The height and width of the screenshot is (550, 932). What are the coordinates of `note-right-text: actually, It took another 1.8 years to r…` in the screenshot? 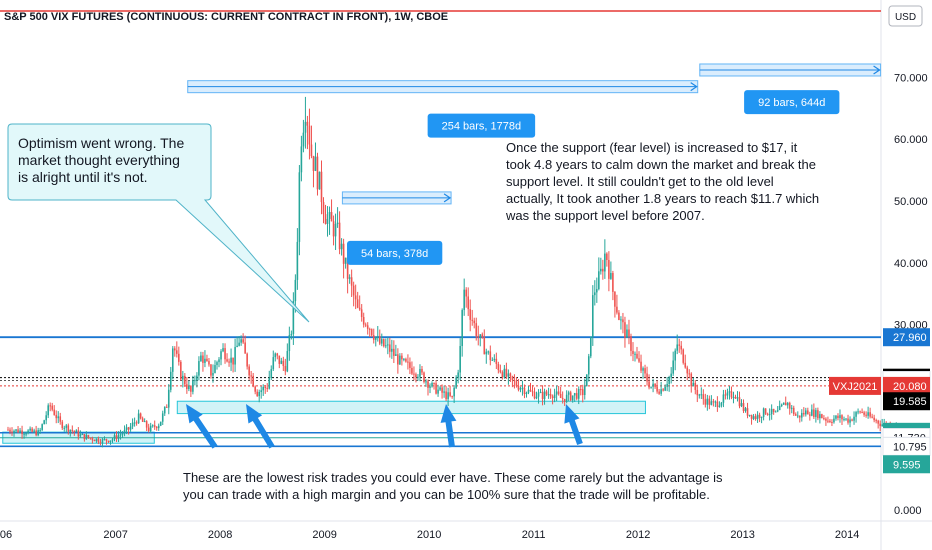 It's located at (662, 198).